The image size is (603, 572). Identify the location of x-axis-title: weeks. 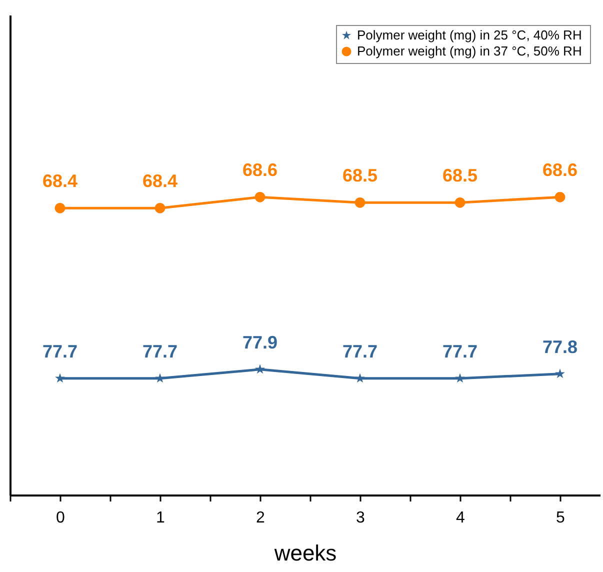
(305, 553).